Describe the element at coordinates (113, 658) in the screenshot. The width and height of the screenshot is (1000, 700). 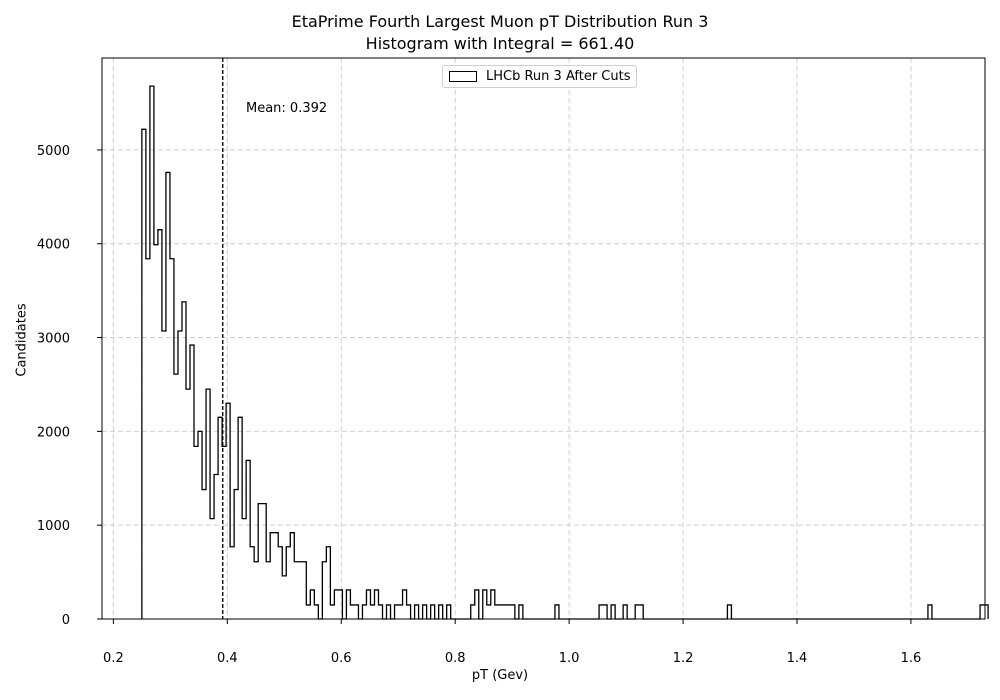
I see `x-tick-label: 0.2` at that location.